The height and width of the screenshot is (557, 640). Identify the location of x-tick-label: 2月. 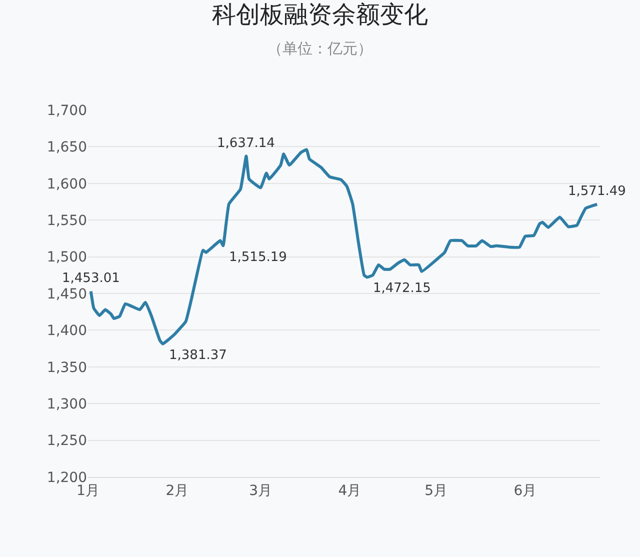
(177, 490).